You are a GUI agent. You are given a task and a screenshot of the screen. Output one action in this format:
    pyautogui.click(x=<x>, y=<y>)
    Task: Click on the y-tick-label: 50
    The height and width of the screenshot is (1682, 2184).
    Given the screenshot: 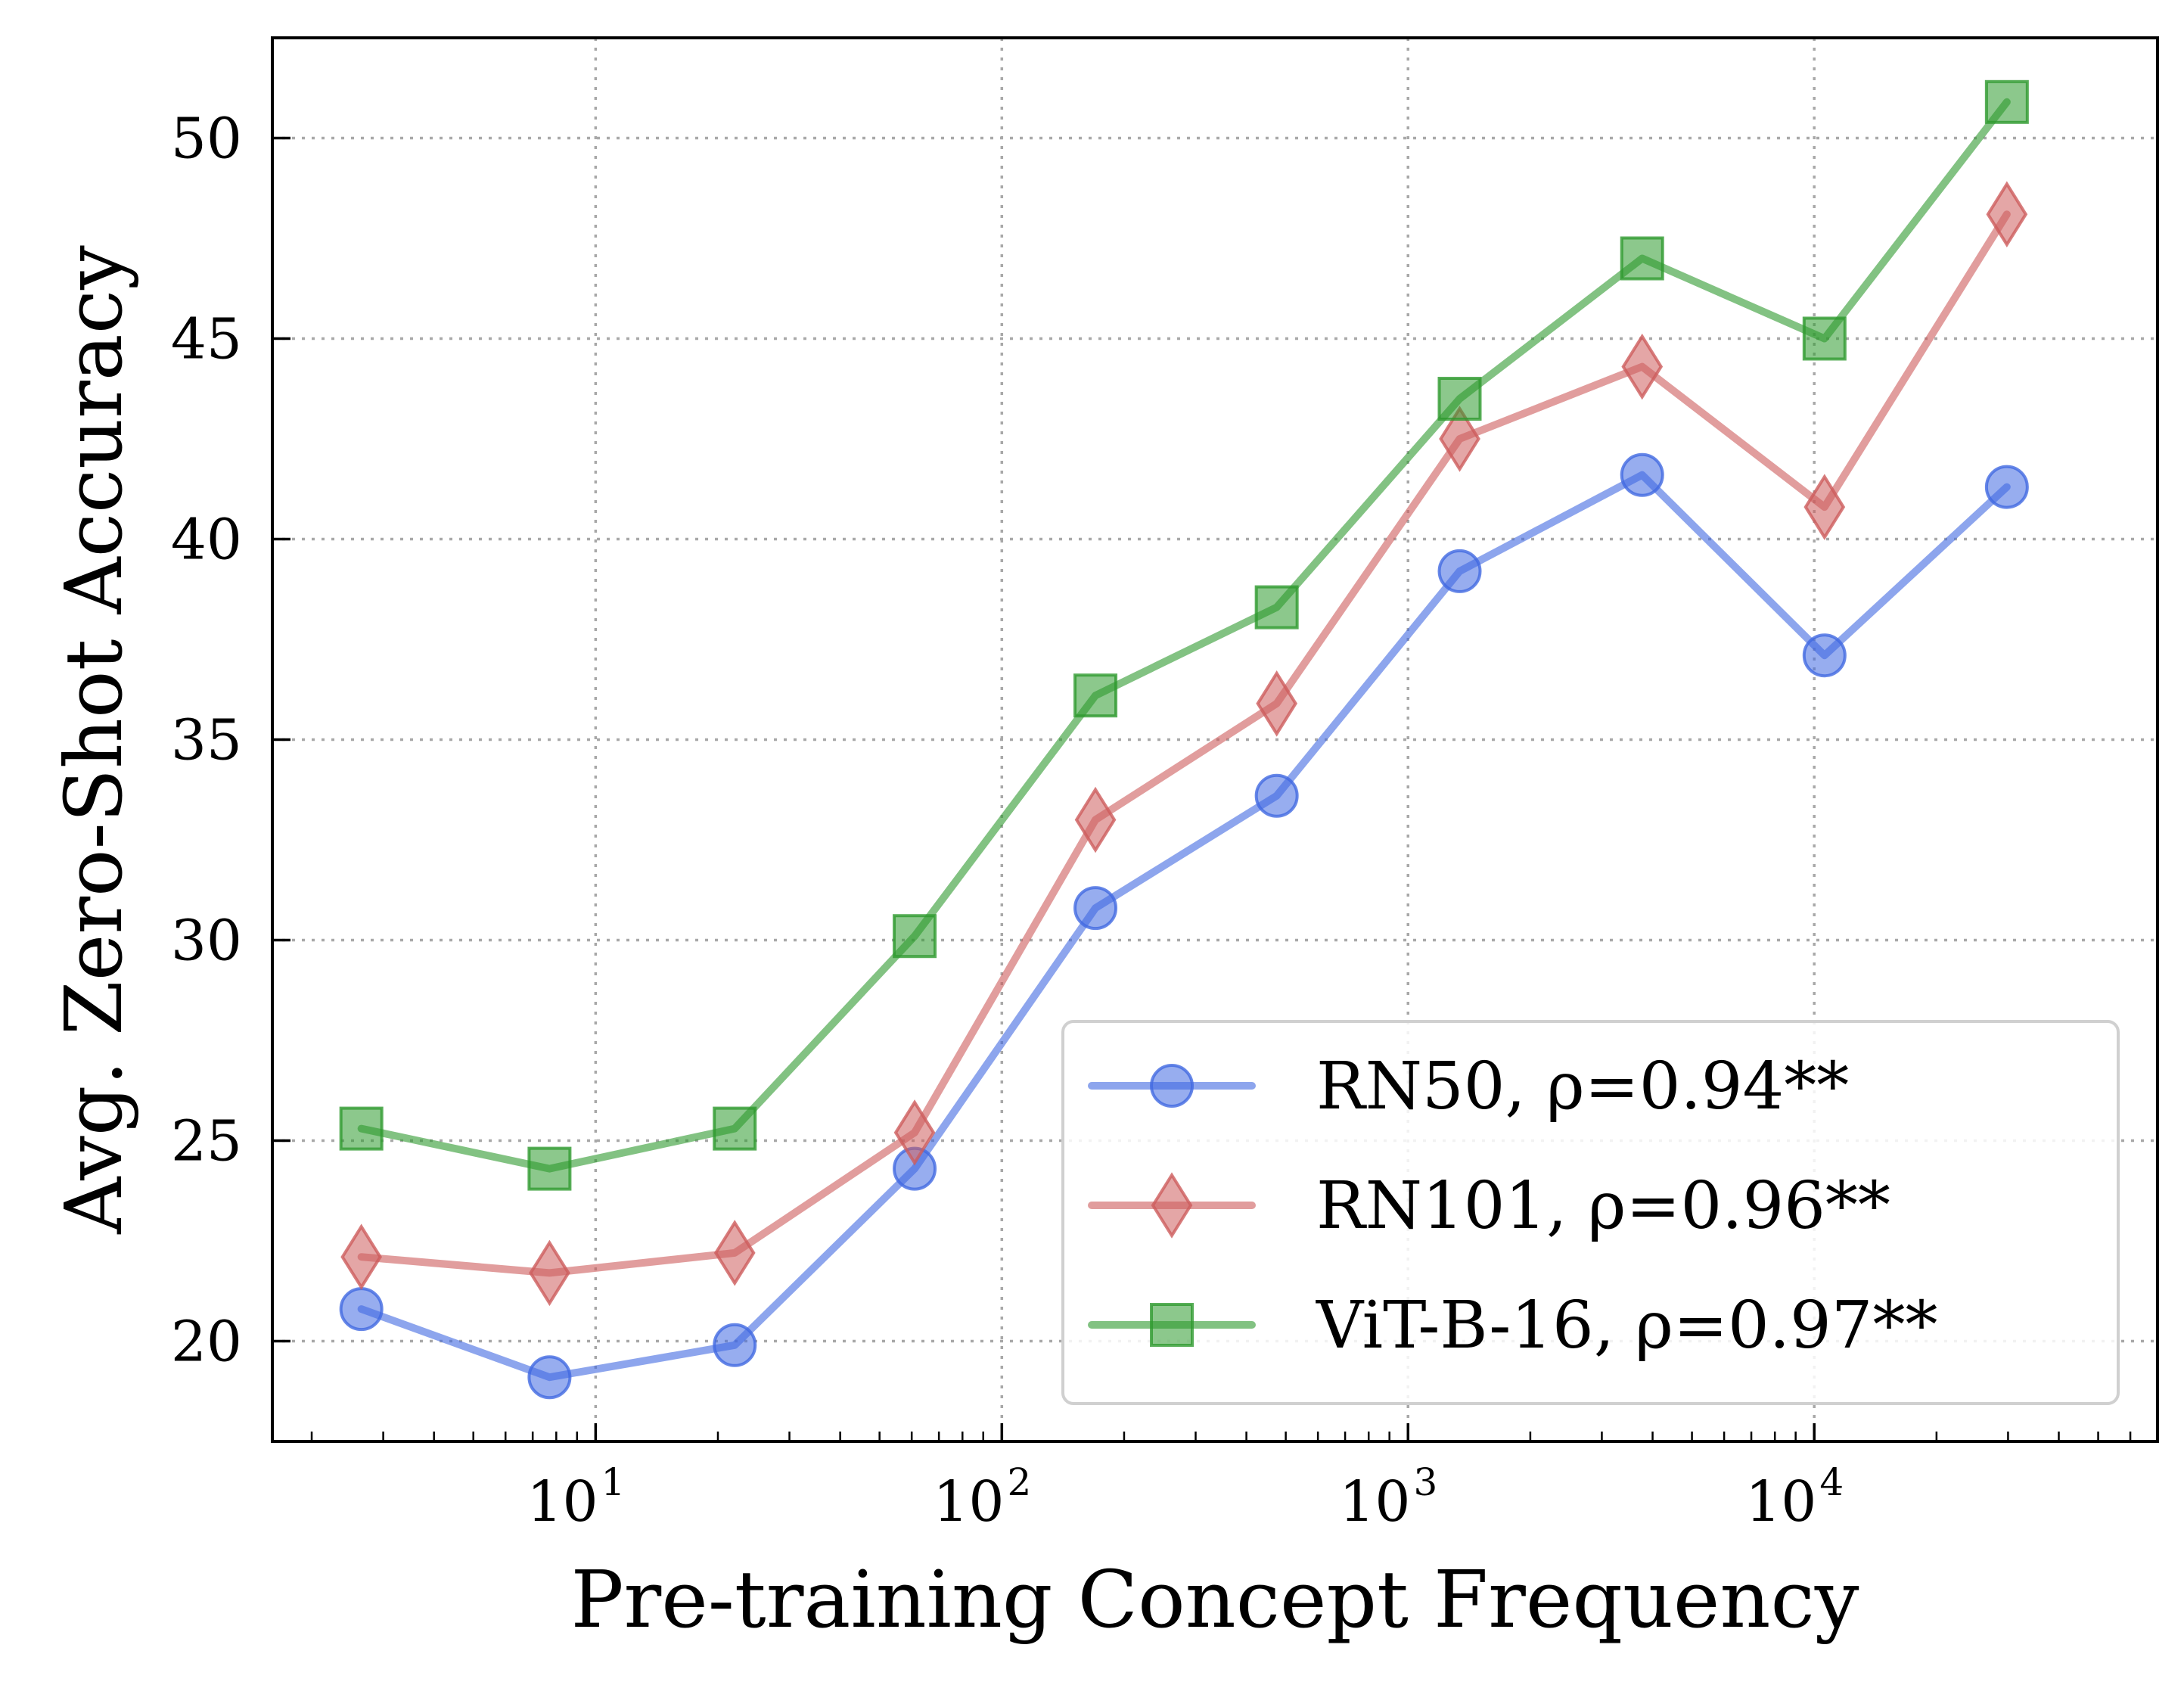 What is the action you would take?
    pyautogui.click(x=206, y=139)
    